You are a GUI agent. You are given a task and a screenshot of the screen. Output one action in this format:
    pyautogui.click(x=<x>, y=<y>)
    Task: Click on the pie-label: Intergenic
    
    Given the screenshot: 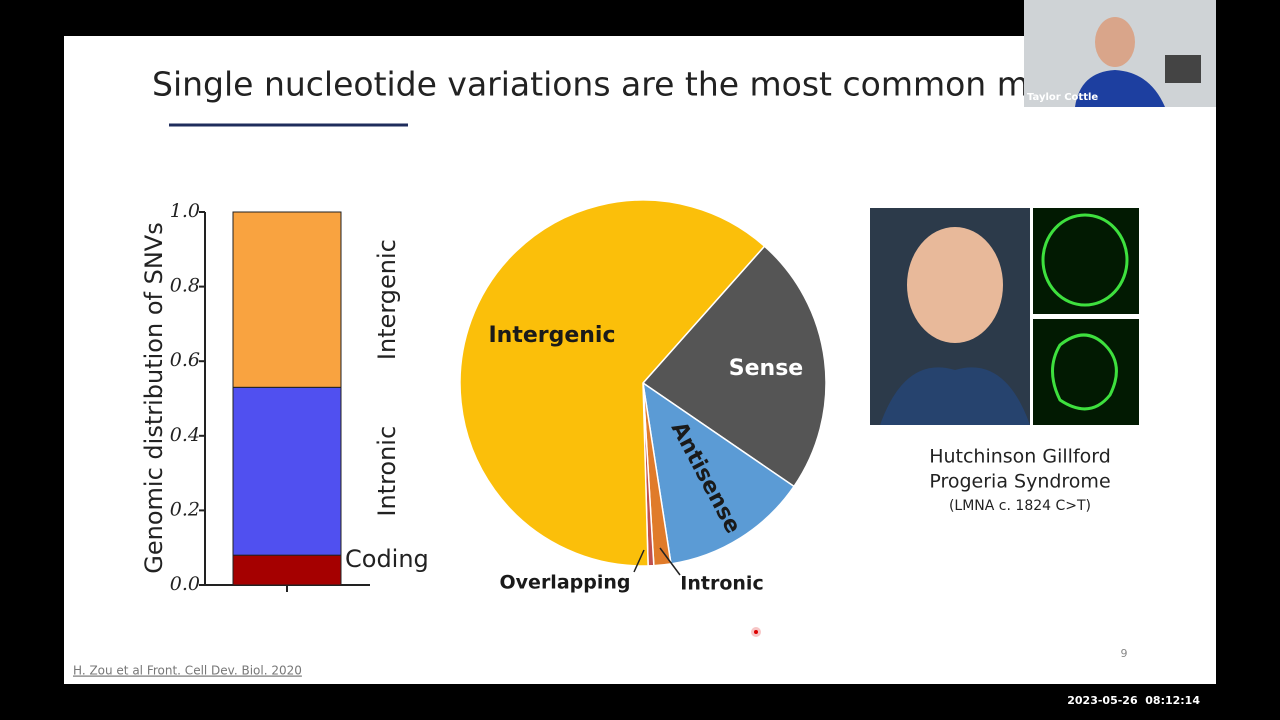 What is the action you would take?
    pyautogui.click(x=551, y=335)
    